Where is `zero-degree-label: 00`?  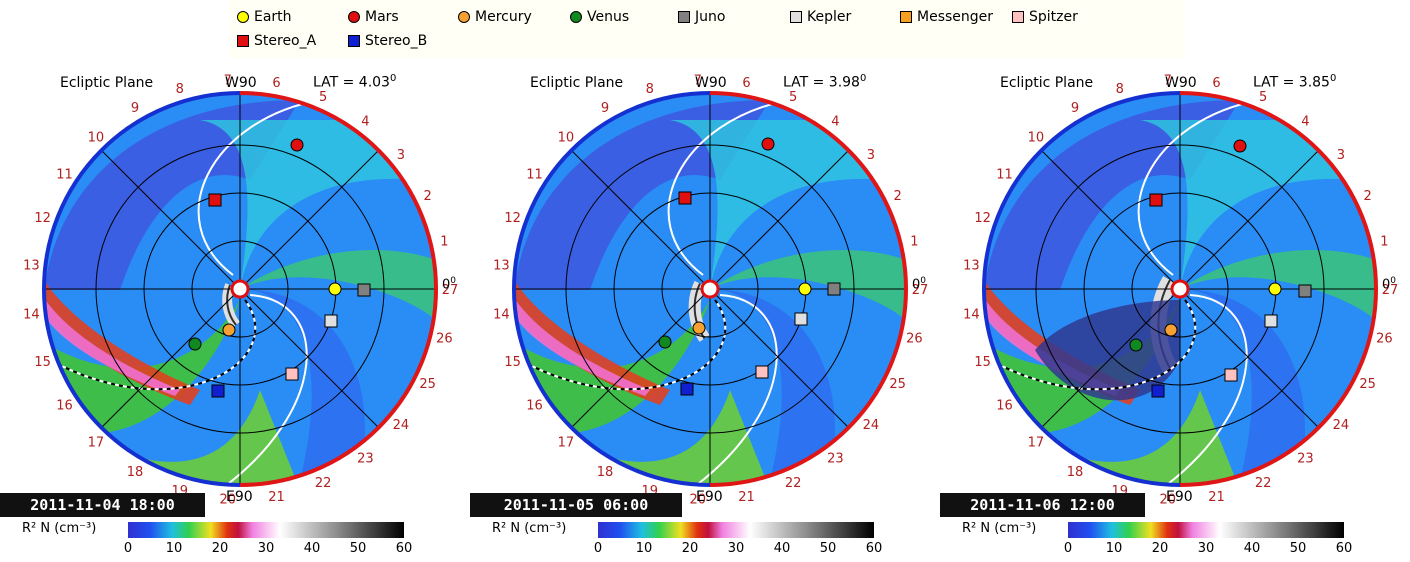
zero-degree-label: 00 is located at coordinates (1389, 284).